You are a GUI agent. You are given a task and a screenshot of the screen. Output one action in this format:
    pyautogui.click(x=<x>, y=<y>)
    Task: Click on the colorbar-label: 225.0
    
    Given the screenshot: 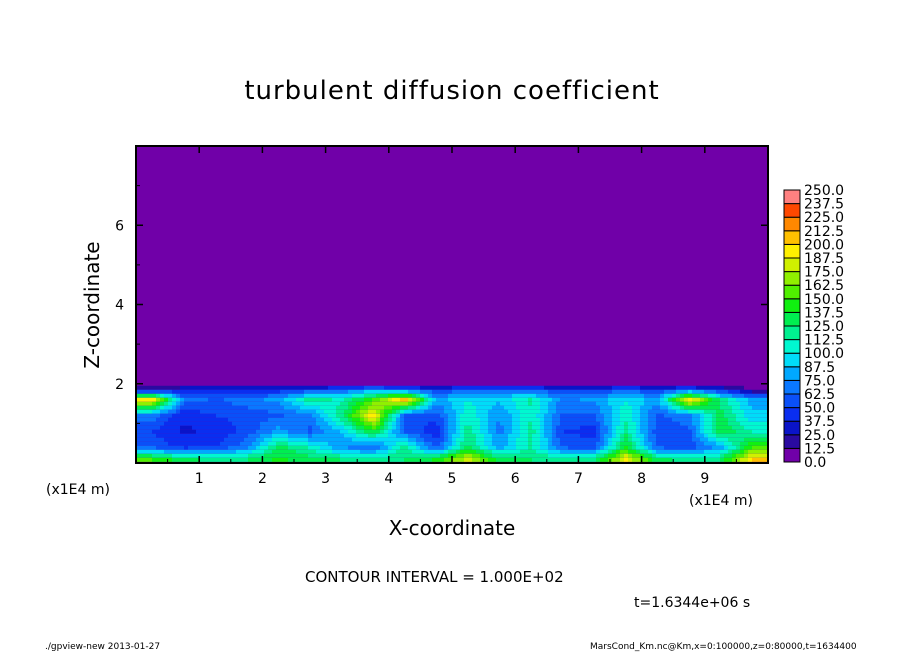 What is the action you would take?
    pyautogui.click(x=824, y=218)
    